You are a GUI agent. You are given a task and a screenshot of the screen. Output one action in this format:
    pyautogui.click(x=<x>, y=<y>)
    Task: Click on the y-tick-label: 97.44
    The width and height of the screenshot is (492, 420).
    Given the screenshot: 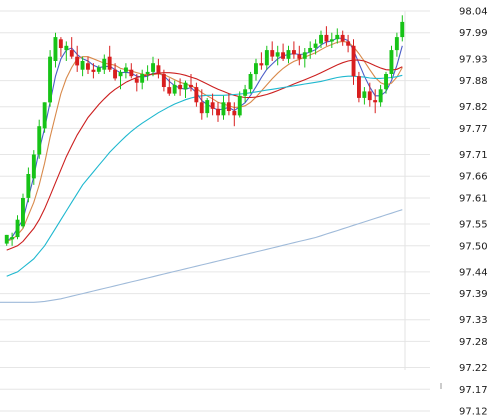 What is the action you would take?
    pyautogui.click(x=473, y=272)
    